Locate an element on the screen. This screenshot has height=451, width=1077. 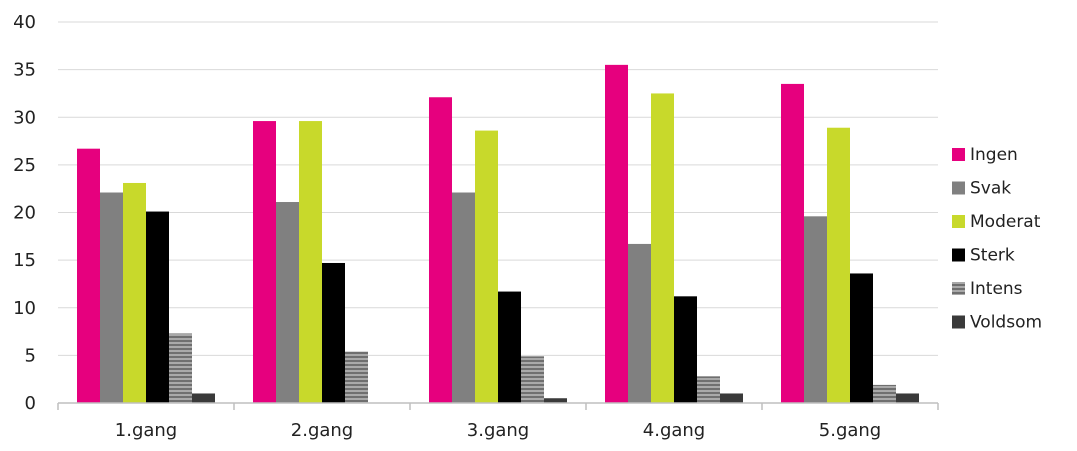
bar-moderat-3gang is located at coordinates (486, 266).